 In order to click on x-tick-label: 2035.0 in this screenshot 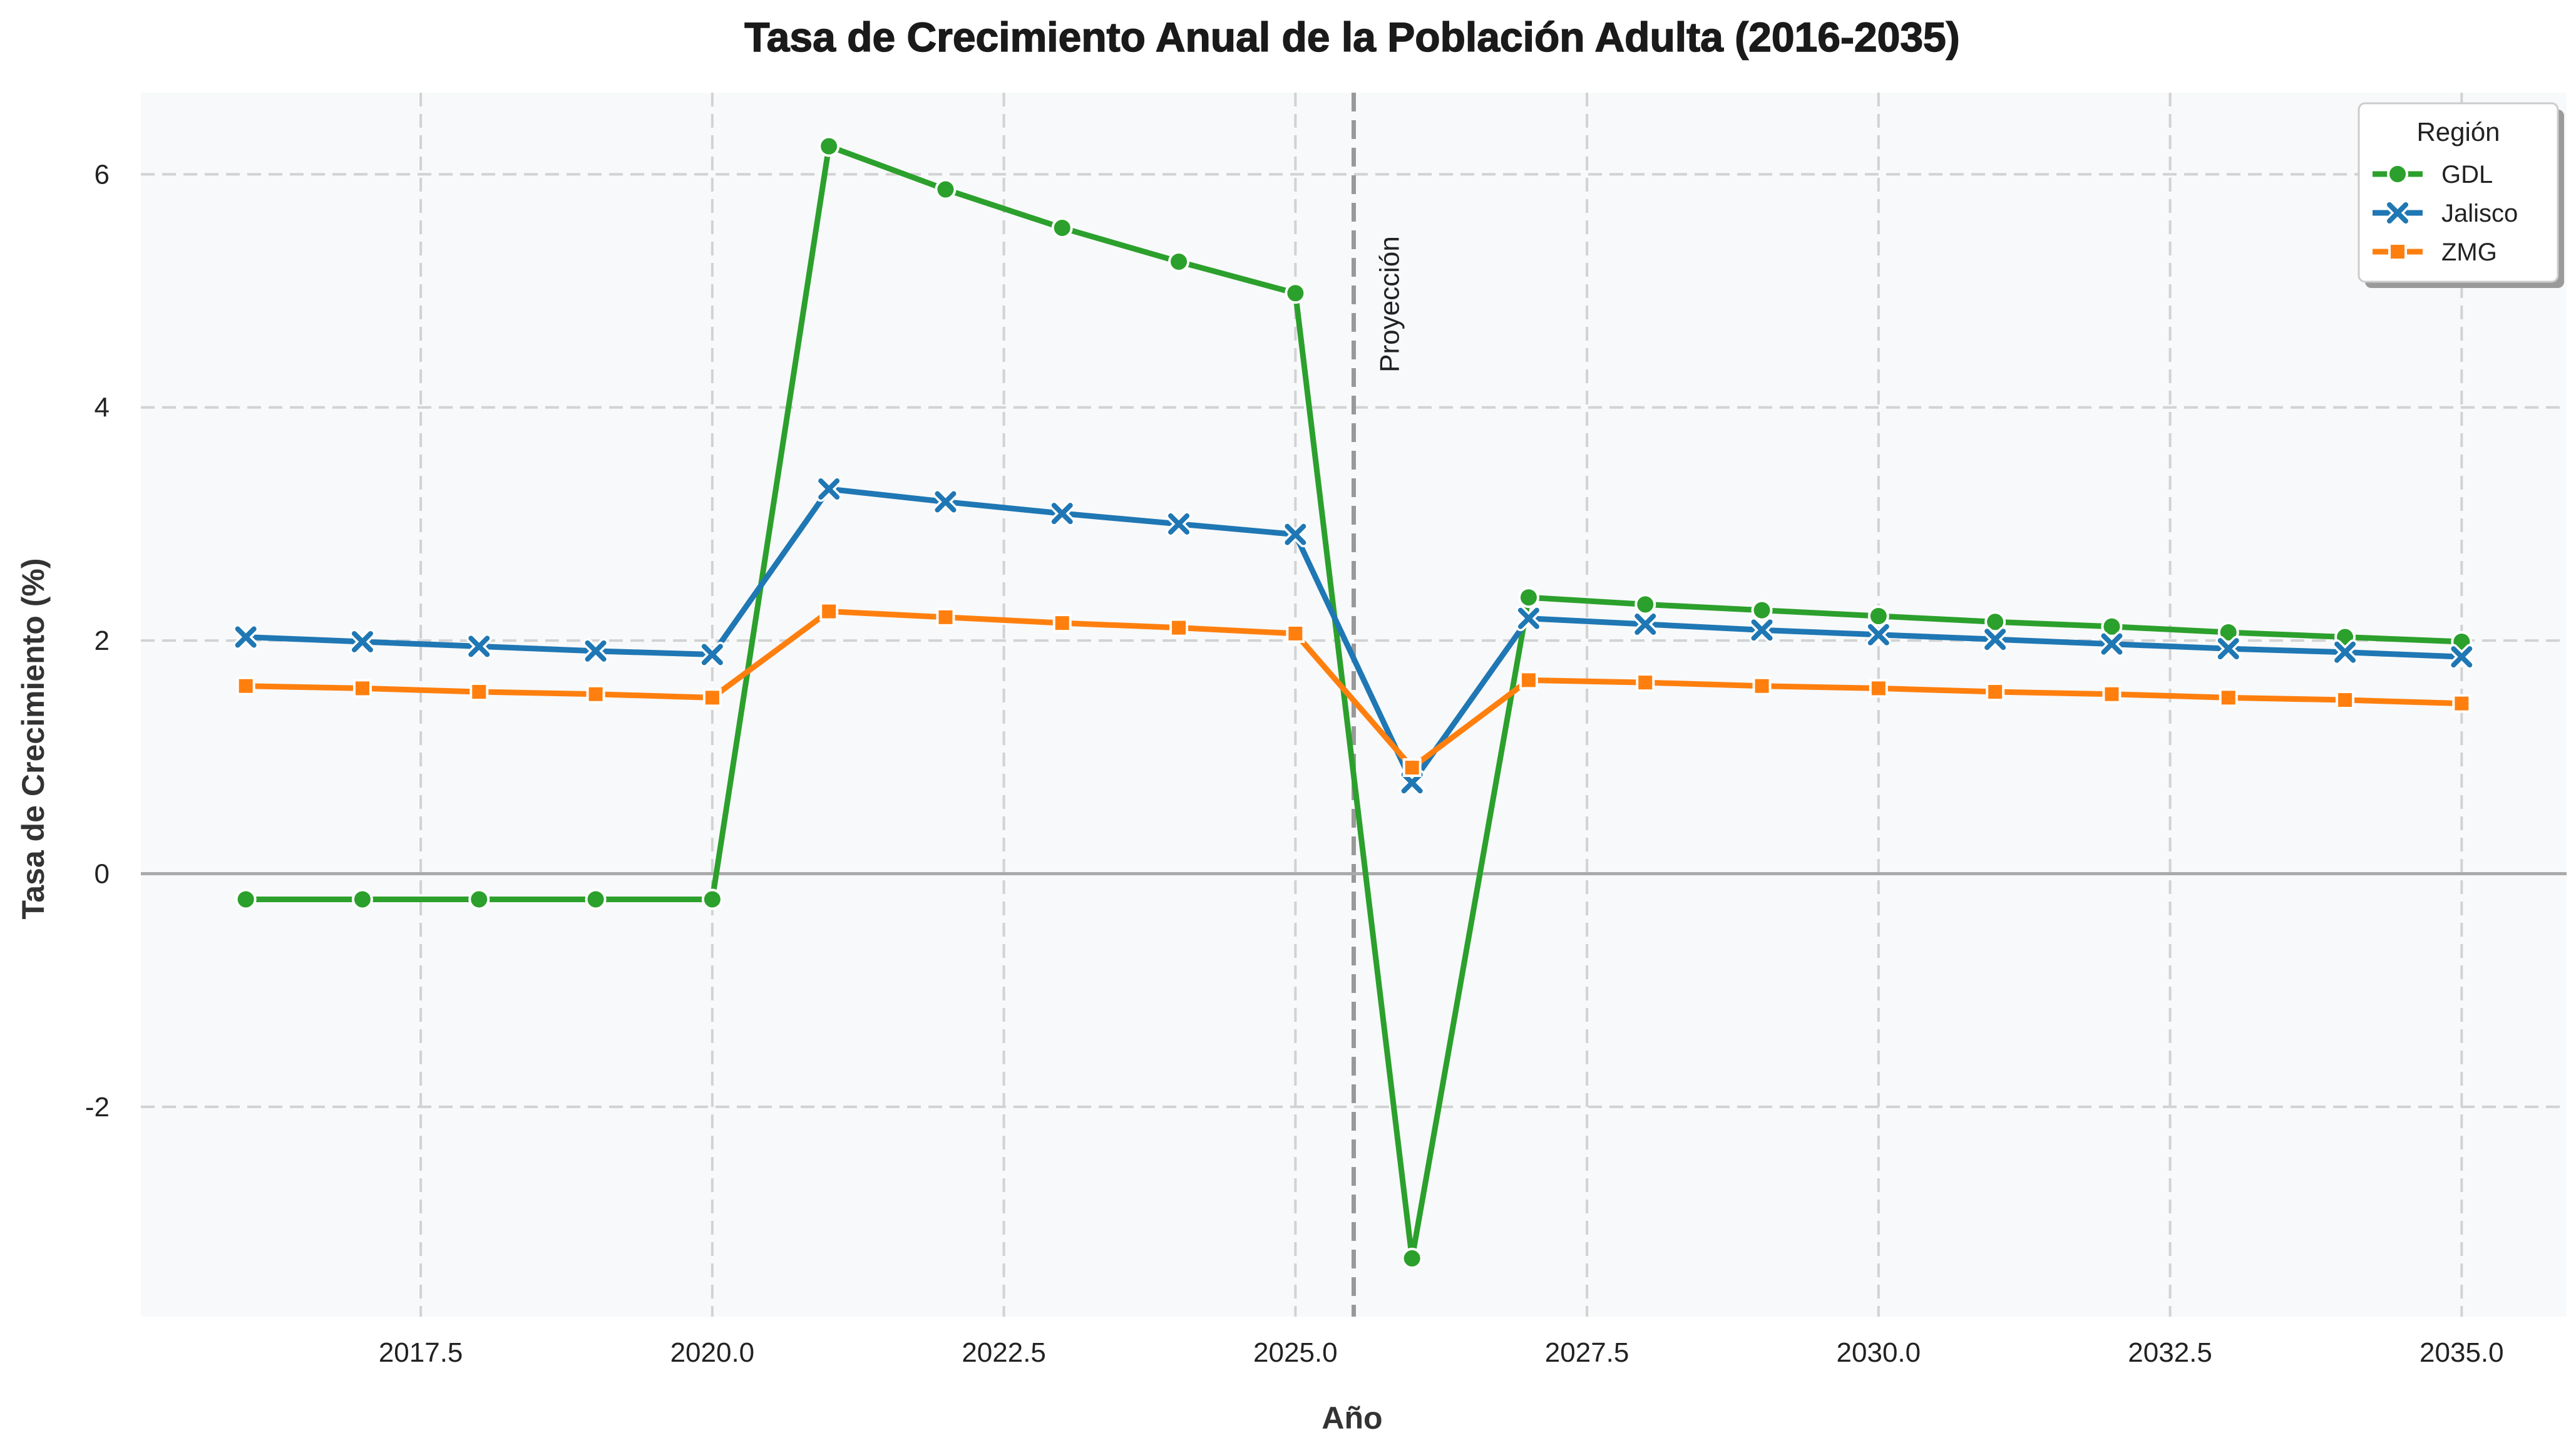, I will do `click(2461, 1352)`.